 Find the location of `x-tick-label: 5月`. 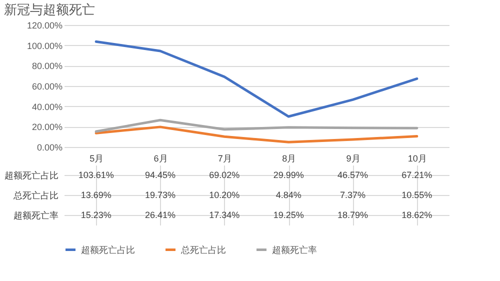

x-tick-label: 5月 is located at coordinates (97, 159).